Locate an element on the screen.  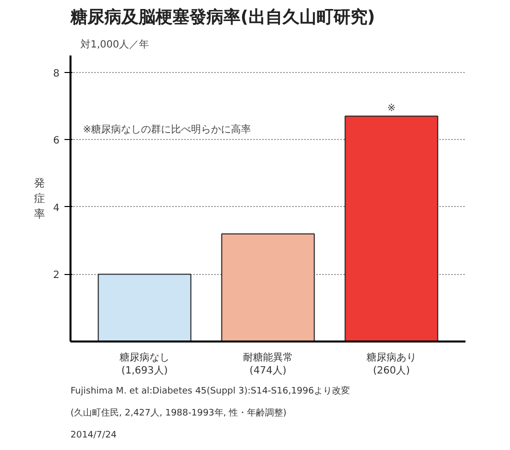
x-tick-label: 糖尿病なし (1,693人) is located at coordinates (145, 364).